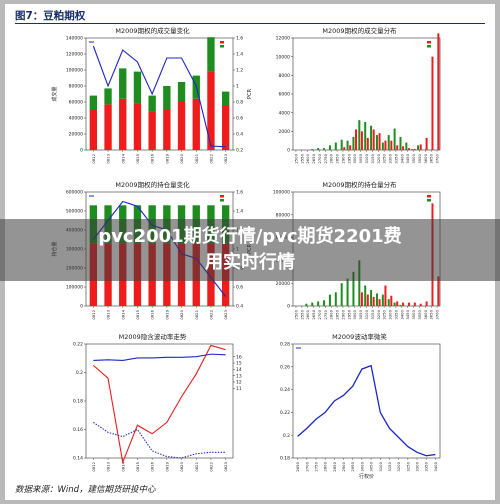 The width and height of the screenshot is (500, 504). I want to click on series-line-pcr, so click(159, 96).